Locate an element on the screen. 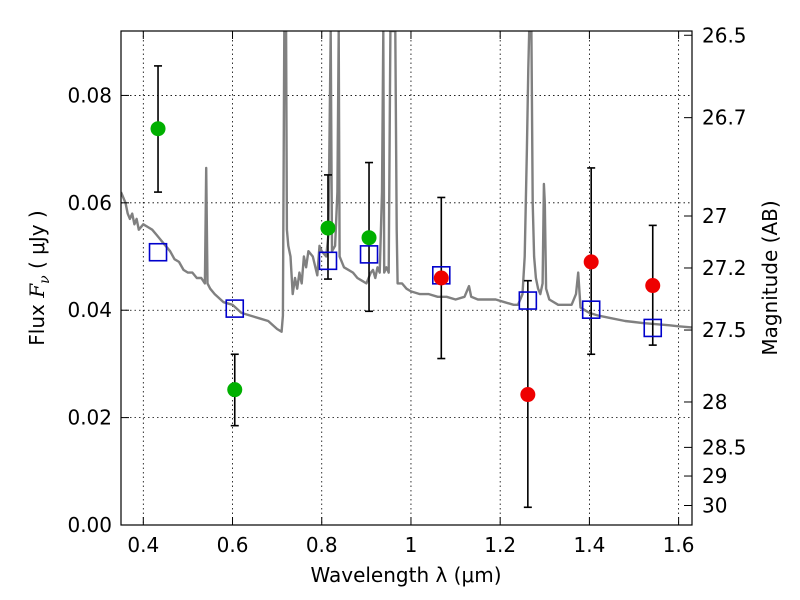 The width and height of the screenshot is (800, 600). model-photometry-markers is located at coordinates (405, 290).